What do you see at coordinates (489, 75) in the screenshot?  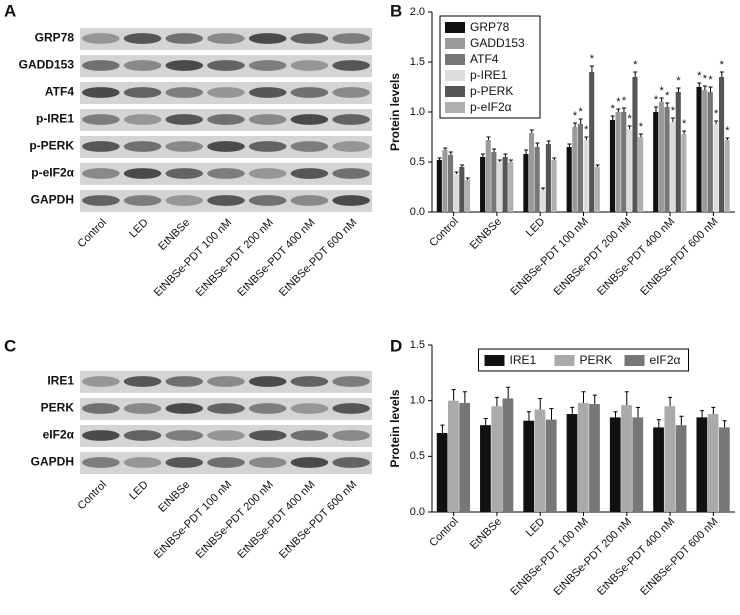 I see `legend-label: p-IRE1` at bounding box center [489, 75].